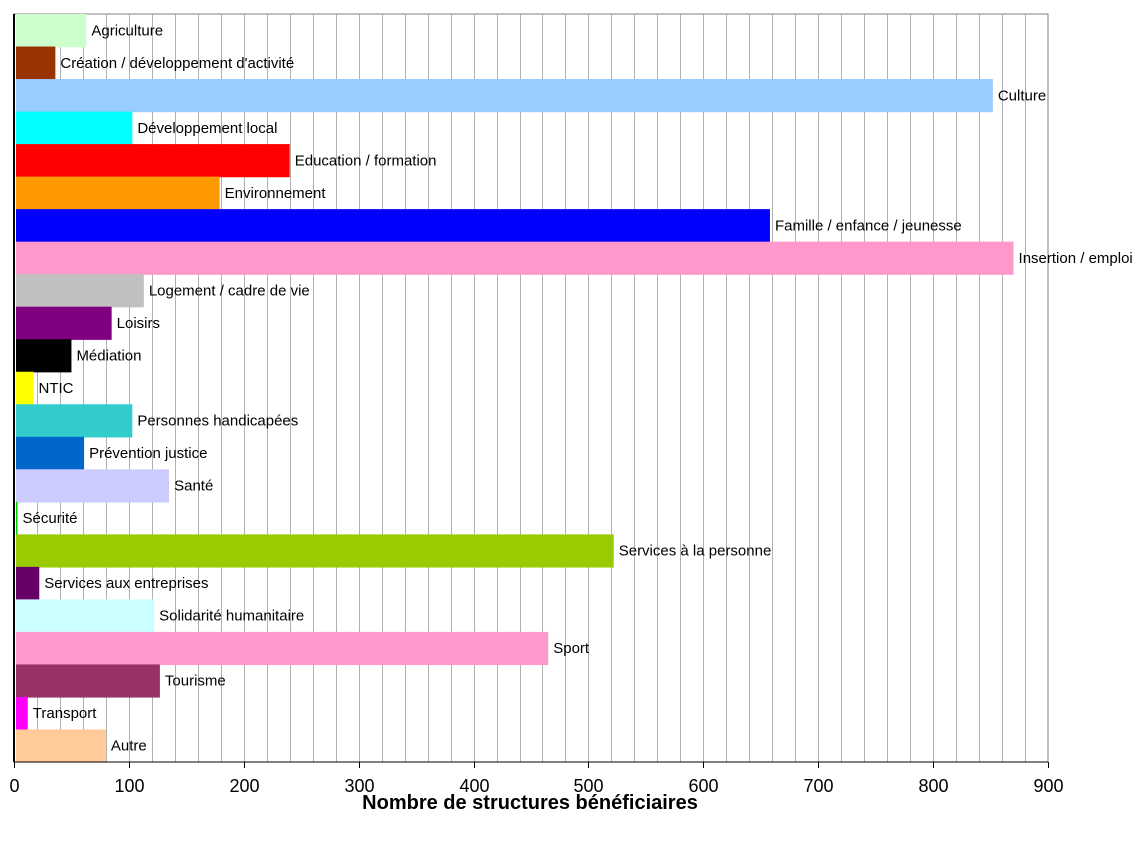 The height and width of the screenshot is (842, 1145). What do you see at coordinates (217, 421) in the screenshot?
I see `bar-label: Personnes handicapées` at bounding box center [217, 421].